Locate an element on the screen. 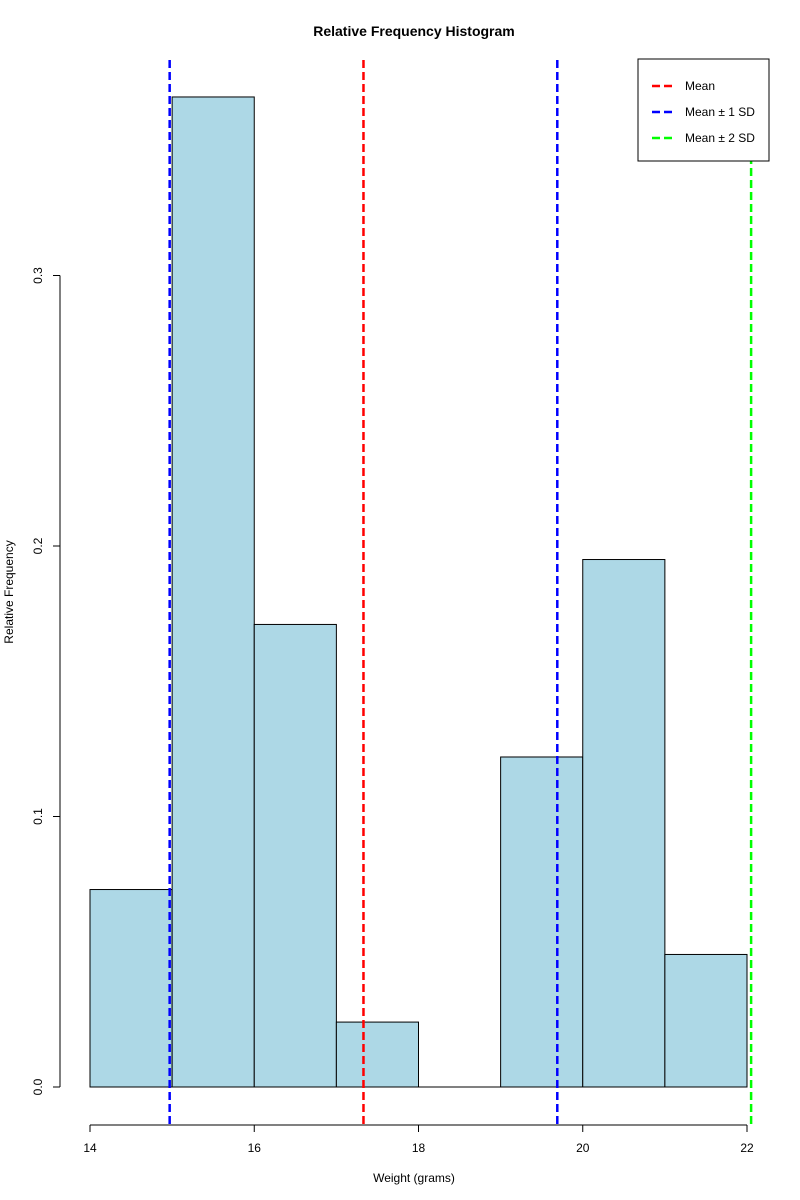 The width and height of the screenshot is (800, 1200). y-tick-label: 0.0 is located at coordinates (38, 1086).